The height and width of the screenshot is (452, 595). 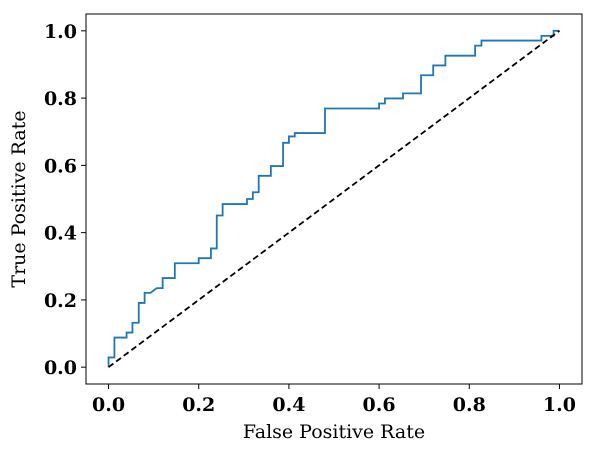 What do you see at coordinates (19, 198) in the screenshot?
I see `y-axis-label: True Positive Rate` at bounding box center [19, 198].